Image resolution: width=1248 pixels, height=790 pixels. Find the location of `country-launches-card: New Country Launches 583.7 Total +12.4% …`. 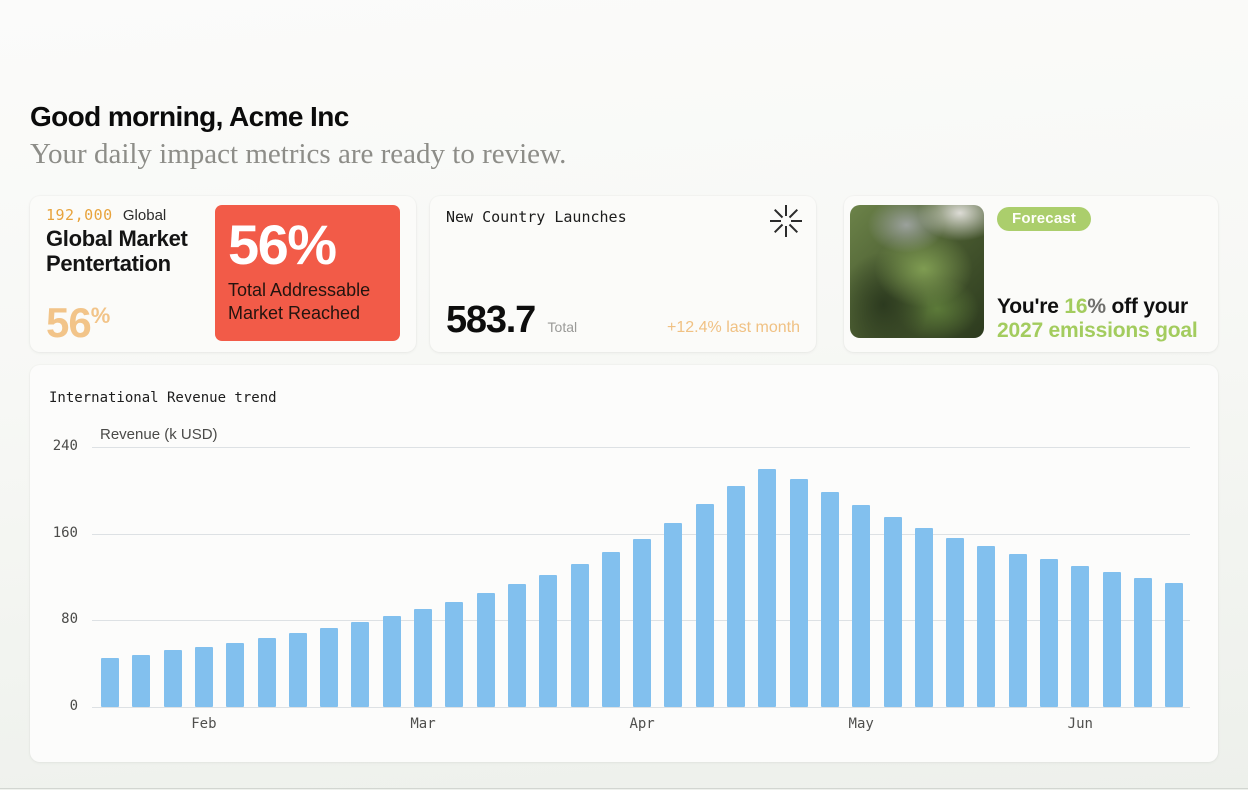

country-launches-card: New Country Launches 583.7 Total +12.4% … is located at coordinates (623, 274).